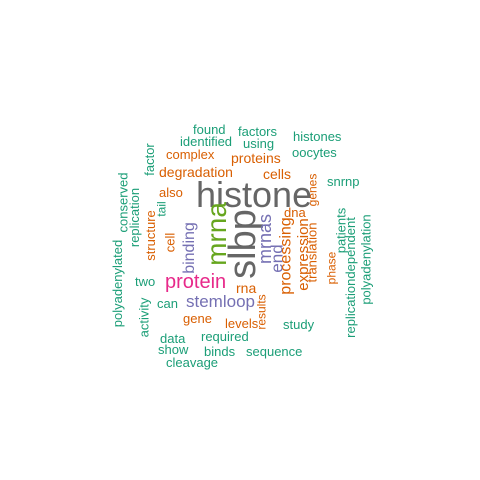 The width and height of the screenshot is (480, 480). What do you see at coordinates (118, 283) in the screenshot?
I see `word-polyadenylated: polyadenylated` at bounding box center [118, 283].